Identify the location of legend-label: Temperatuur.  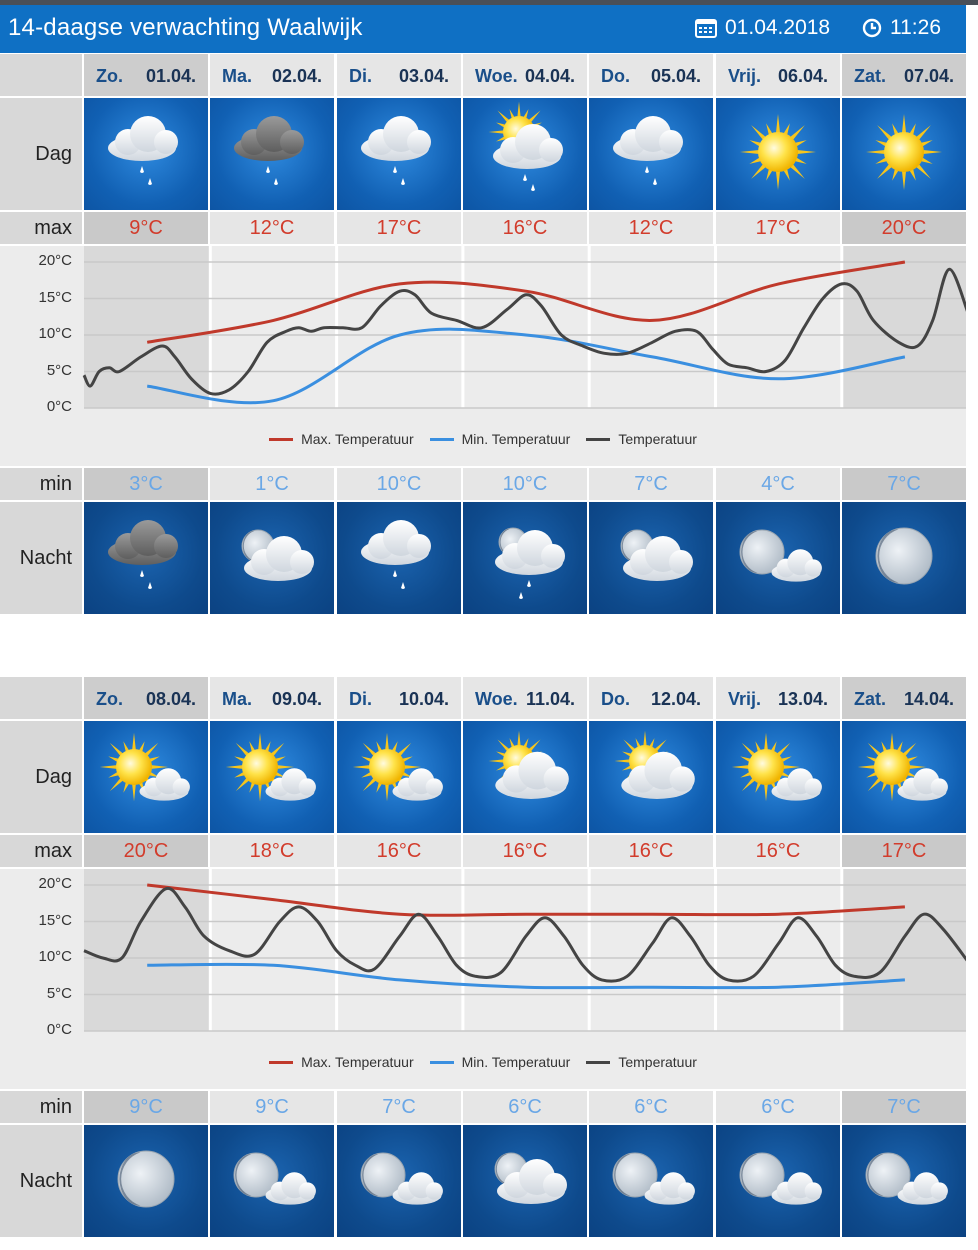
(657, 1062).